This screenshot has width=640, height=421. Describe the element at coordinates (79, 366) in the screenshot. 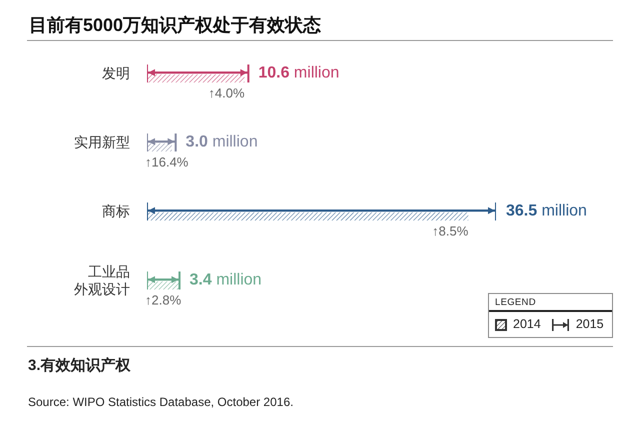

I see `text: 3.有效知识产权` at that location.